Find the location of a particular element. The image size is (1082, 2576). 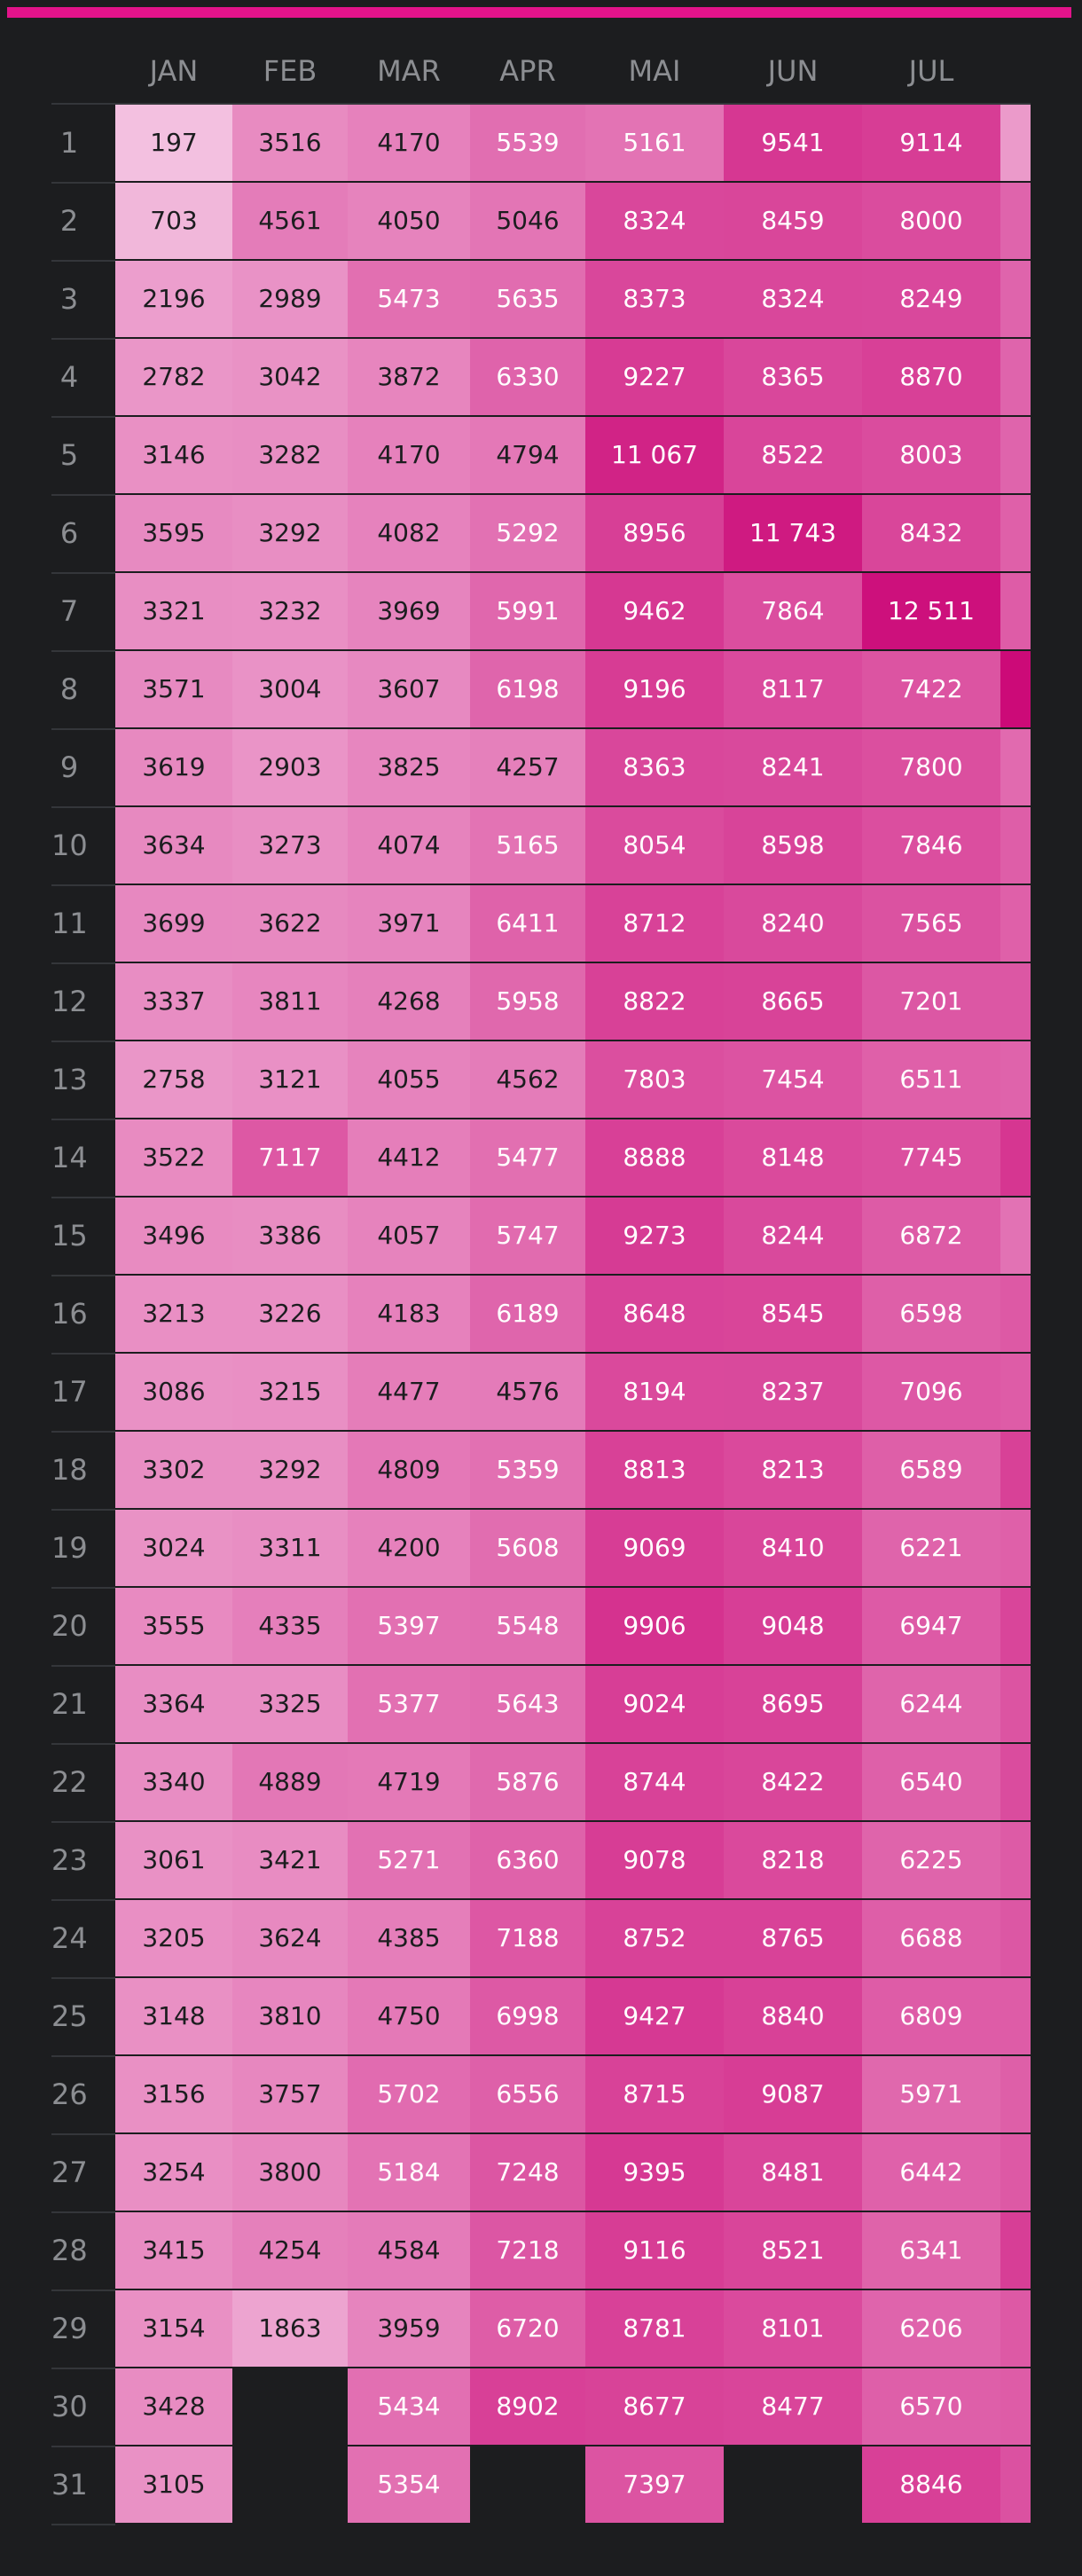

heatmap-cell: 9395 is located at coordinates (654, 2172).